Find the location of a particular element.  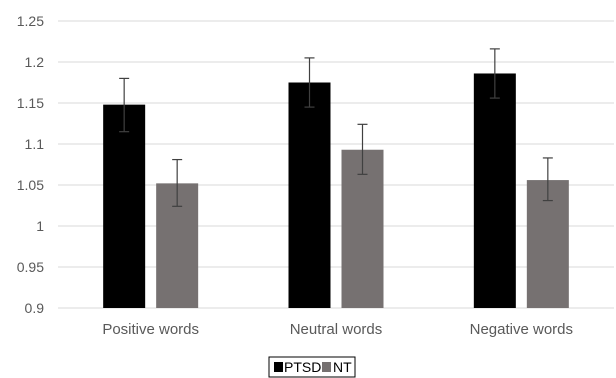

y-tick-label: 1.25 is located at coordinates (30, 21).